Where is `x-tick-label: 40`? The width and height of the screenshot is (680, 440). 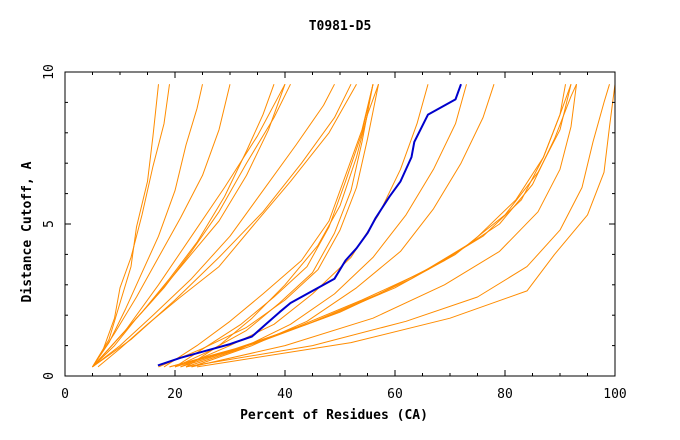 x-tick-label: 40 is located at coordinates (285, 394).